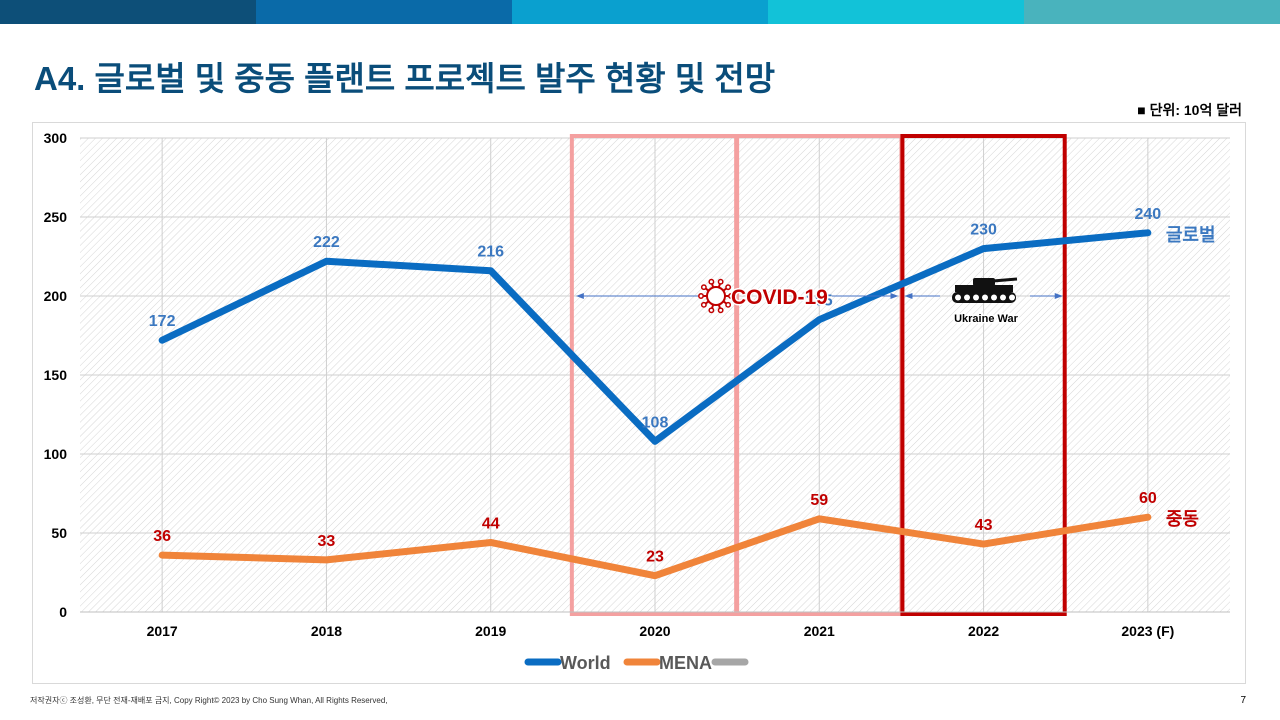 Image resolution: width=1280 pixels, height=720 pixels. I want to click on unit-note: ■ 단위: 10억 달러, so click(1189, 110).